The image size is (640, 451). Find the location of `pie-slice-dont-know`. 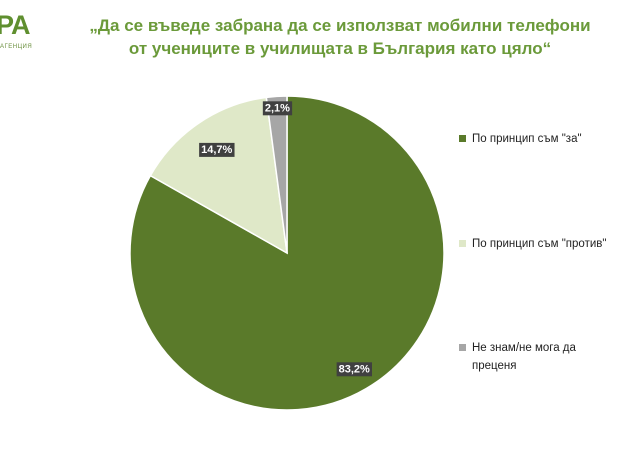

pie-slice-dont-know is located at coordinates (276, 174).